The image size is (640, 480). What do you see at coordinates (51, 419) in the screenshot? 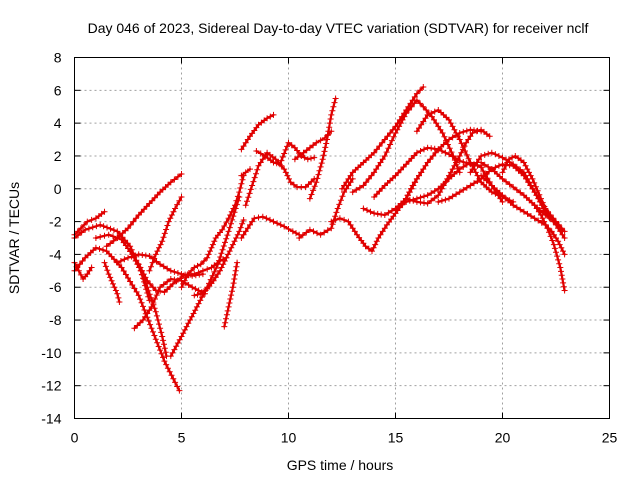
I see `y-tick-label: -14` at bounding box center [51, 419].